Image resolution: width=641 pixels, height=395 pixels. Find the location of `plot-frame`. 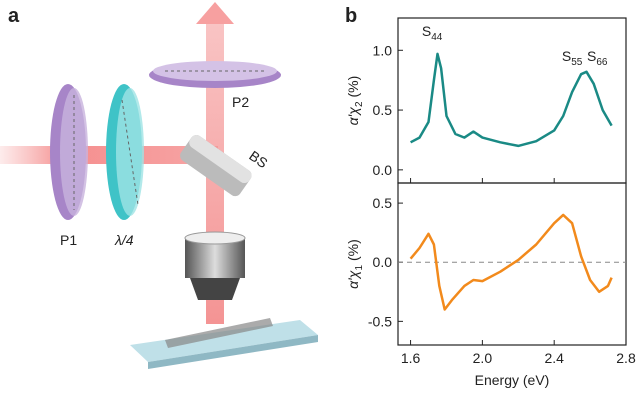

plot-frame is located at coordinates (512, 264).